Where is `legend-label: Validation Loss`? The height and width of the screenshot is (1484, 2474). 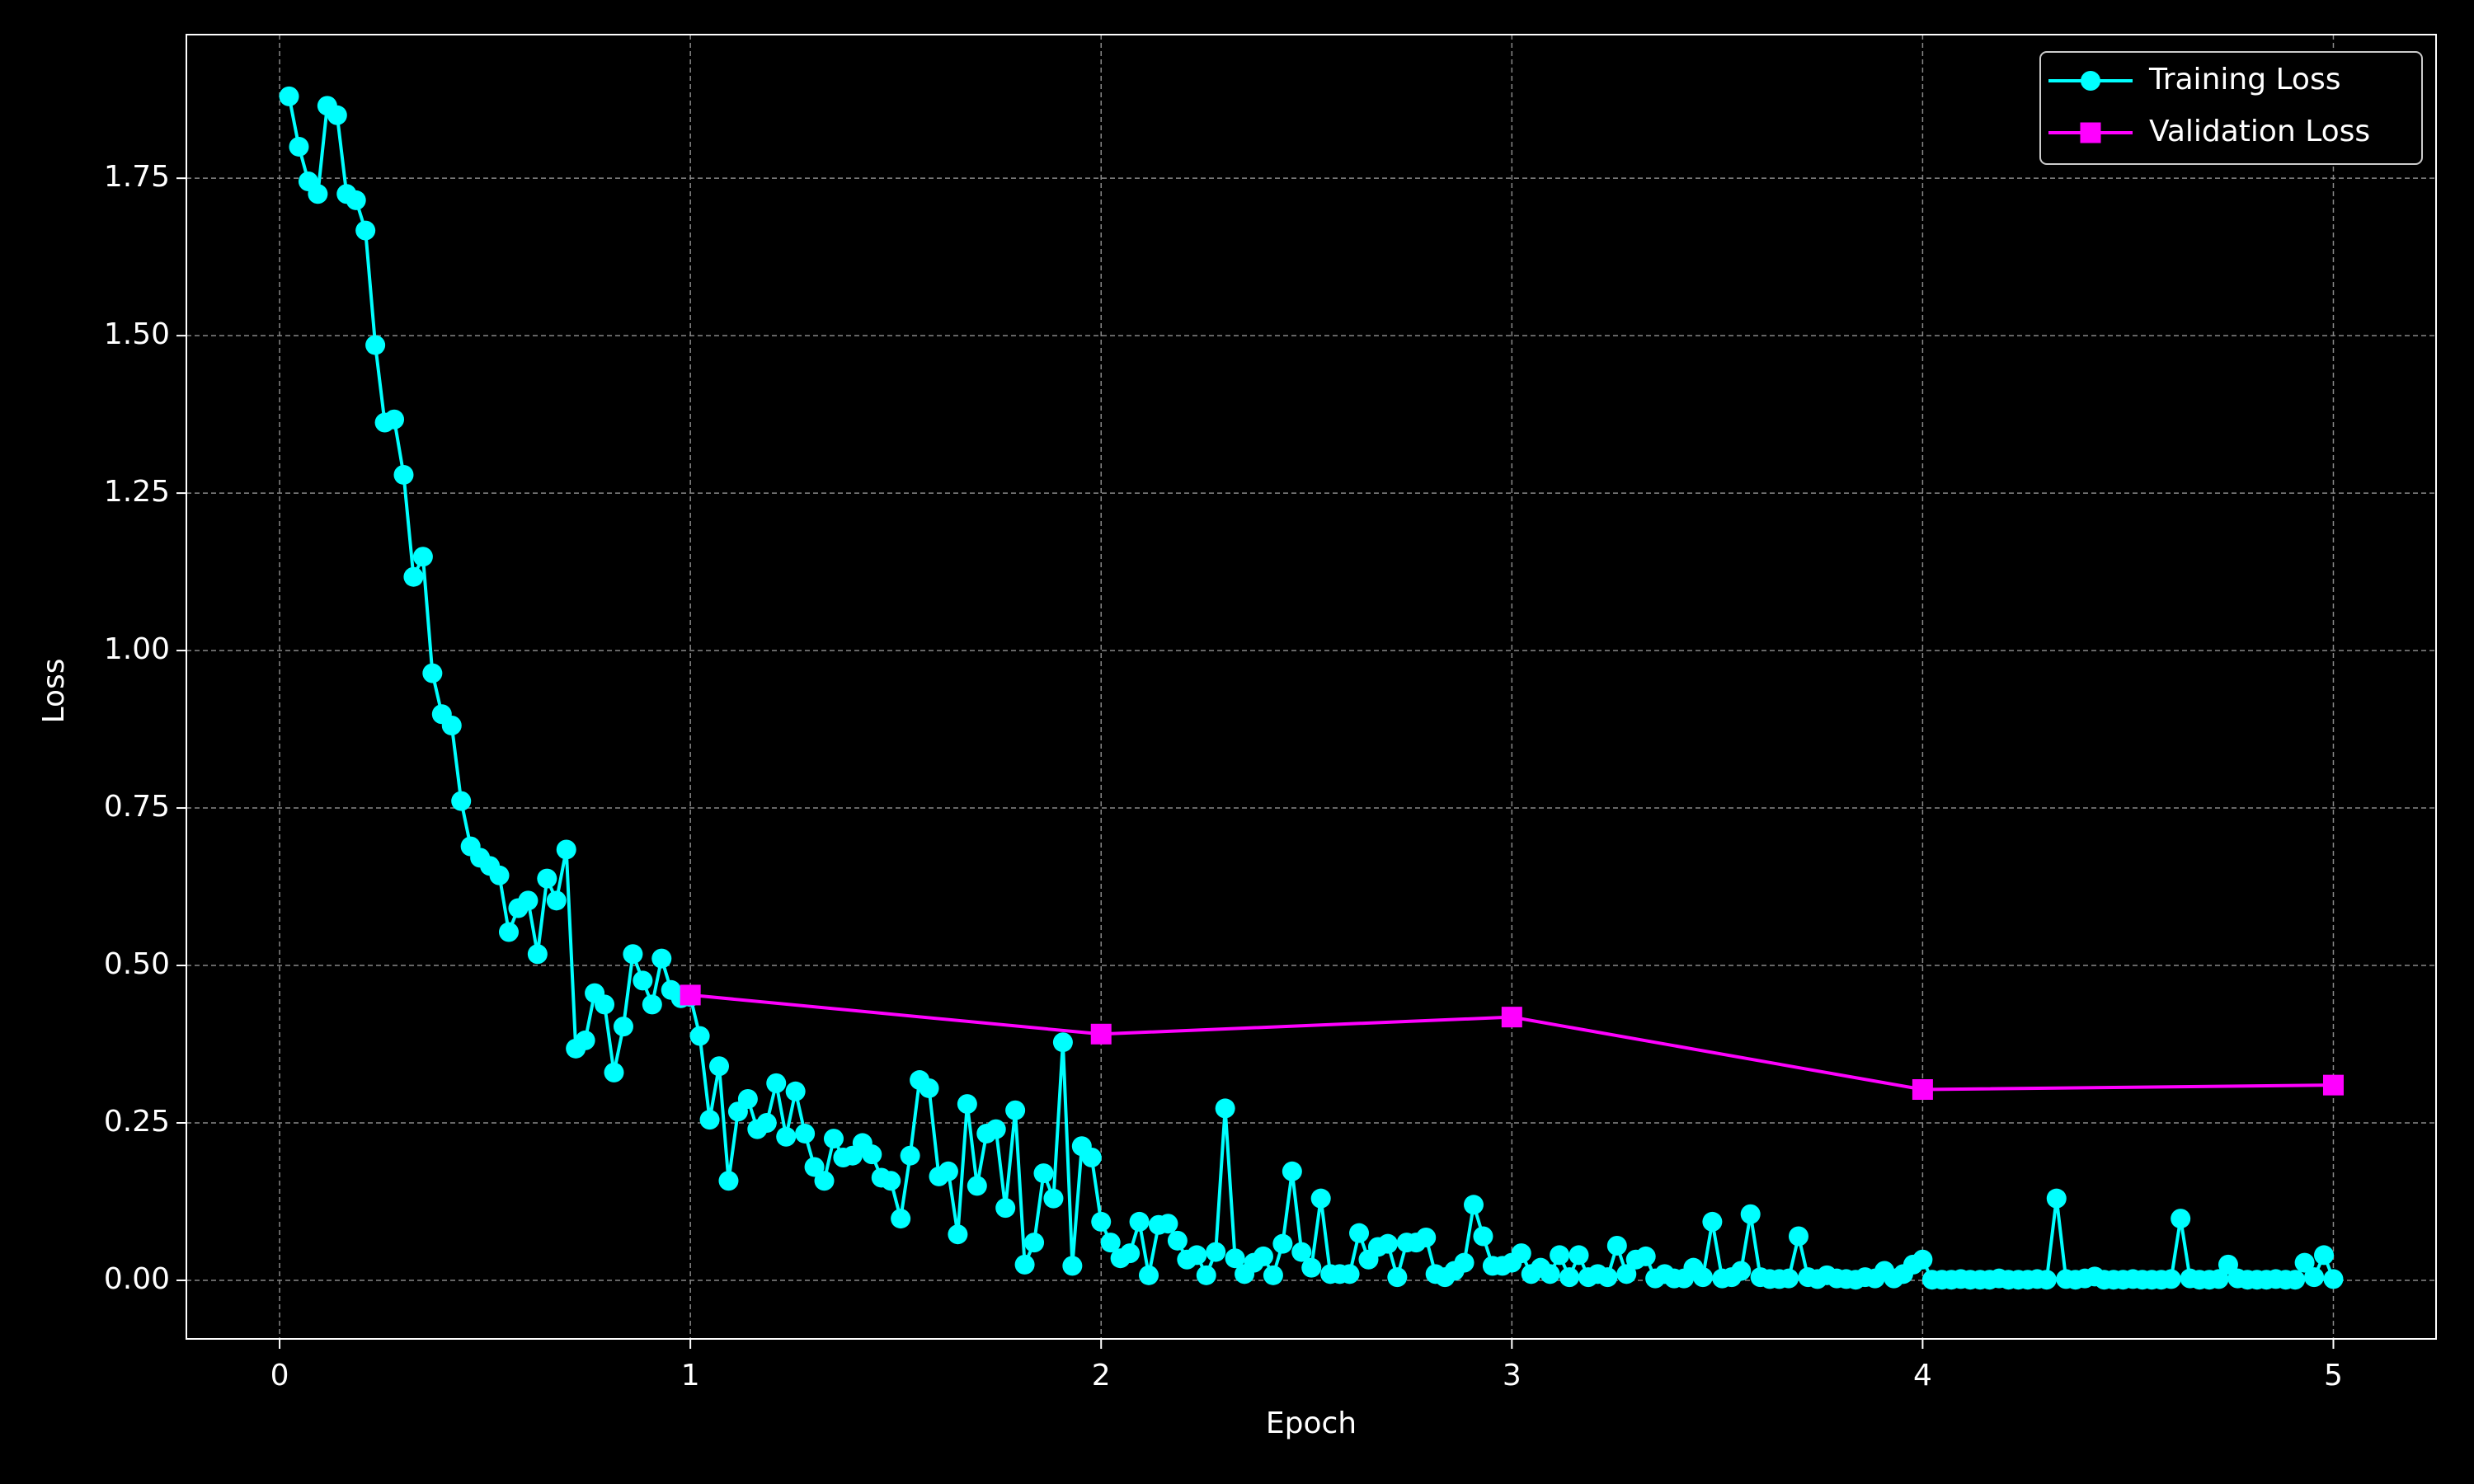
legend-label: Validation Loss is located at coordinates (2259, 131).